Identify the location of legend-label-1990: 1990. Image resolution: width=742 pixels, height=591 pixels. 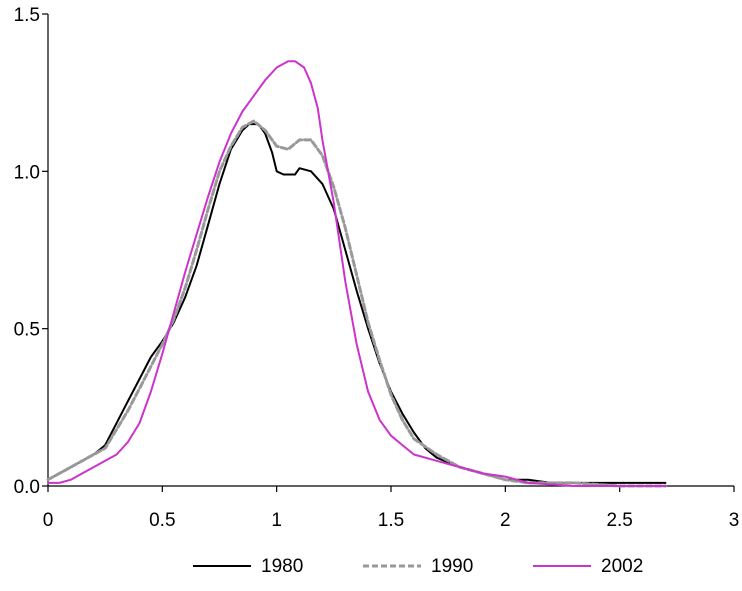
(452, 566).